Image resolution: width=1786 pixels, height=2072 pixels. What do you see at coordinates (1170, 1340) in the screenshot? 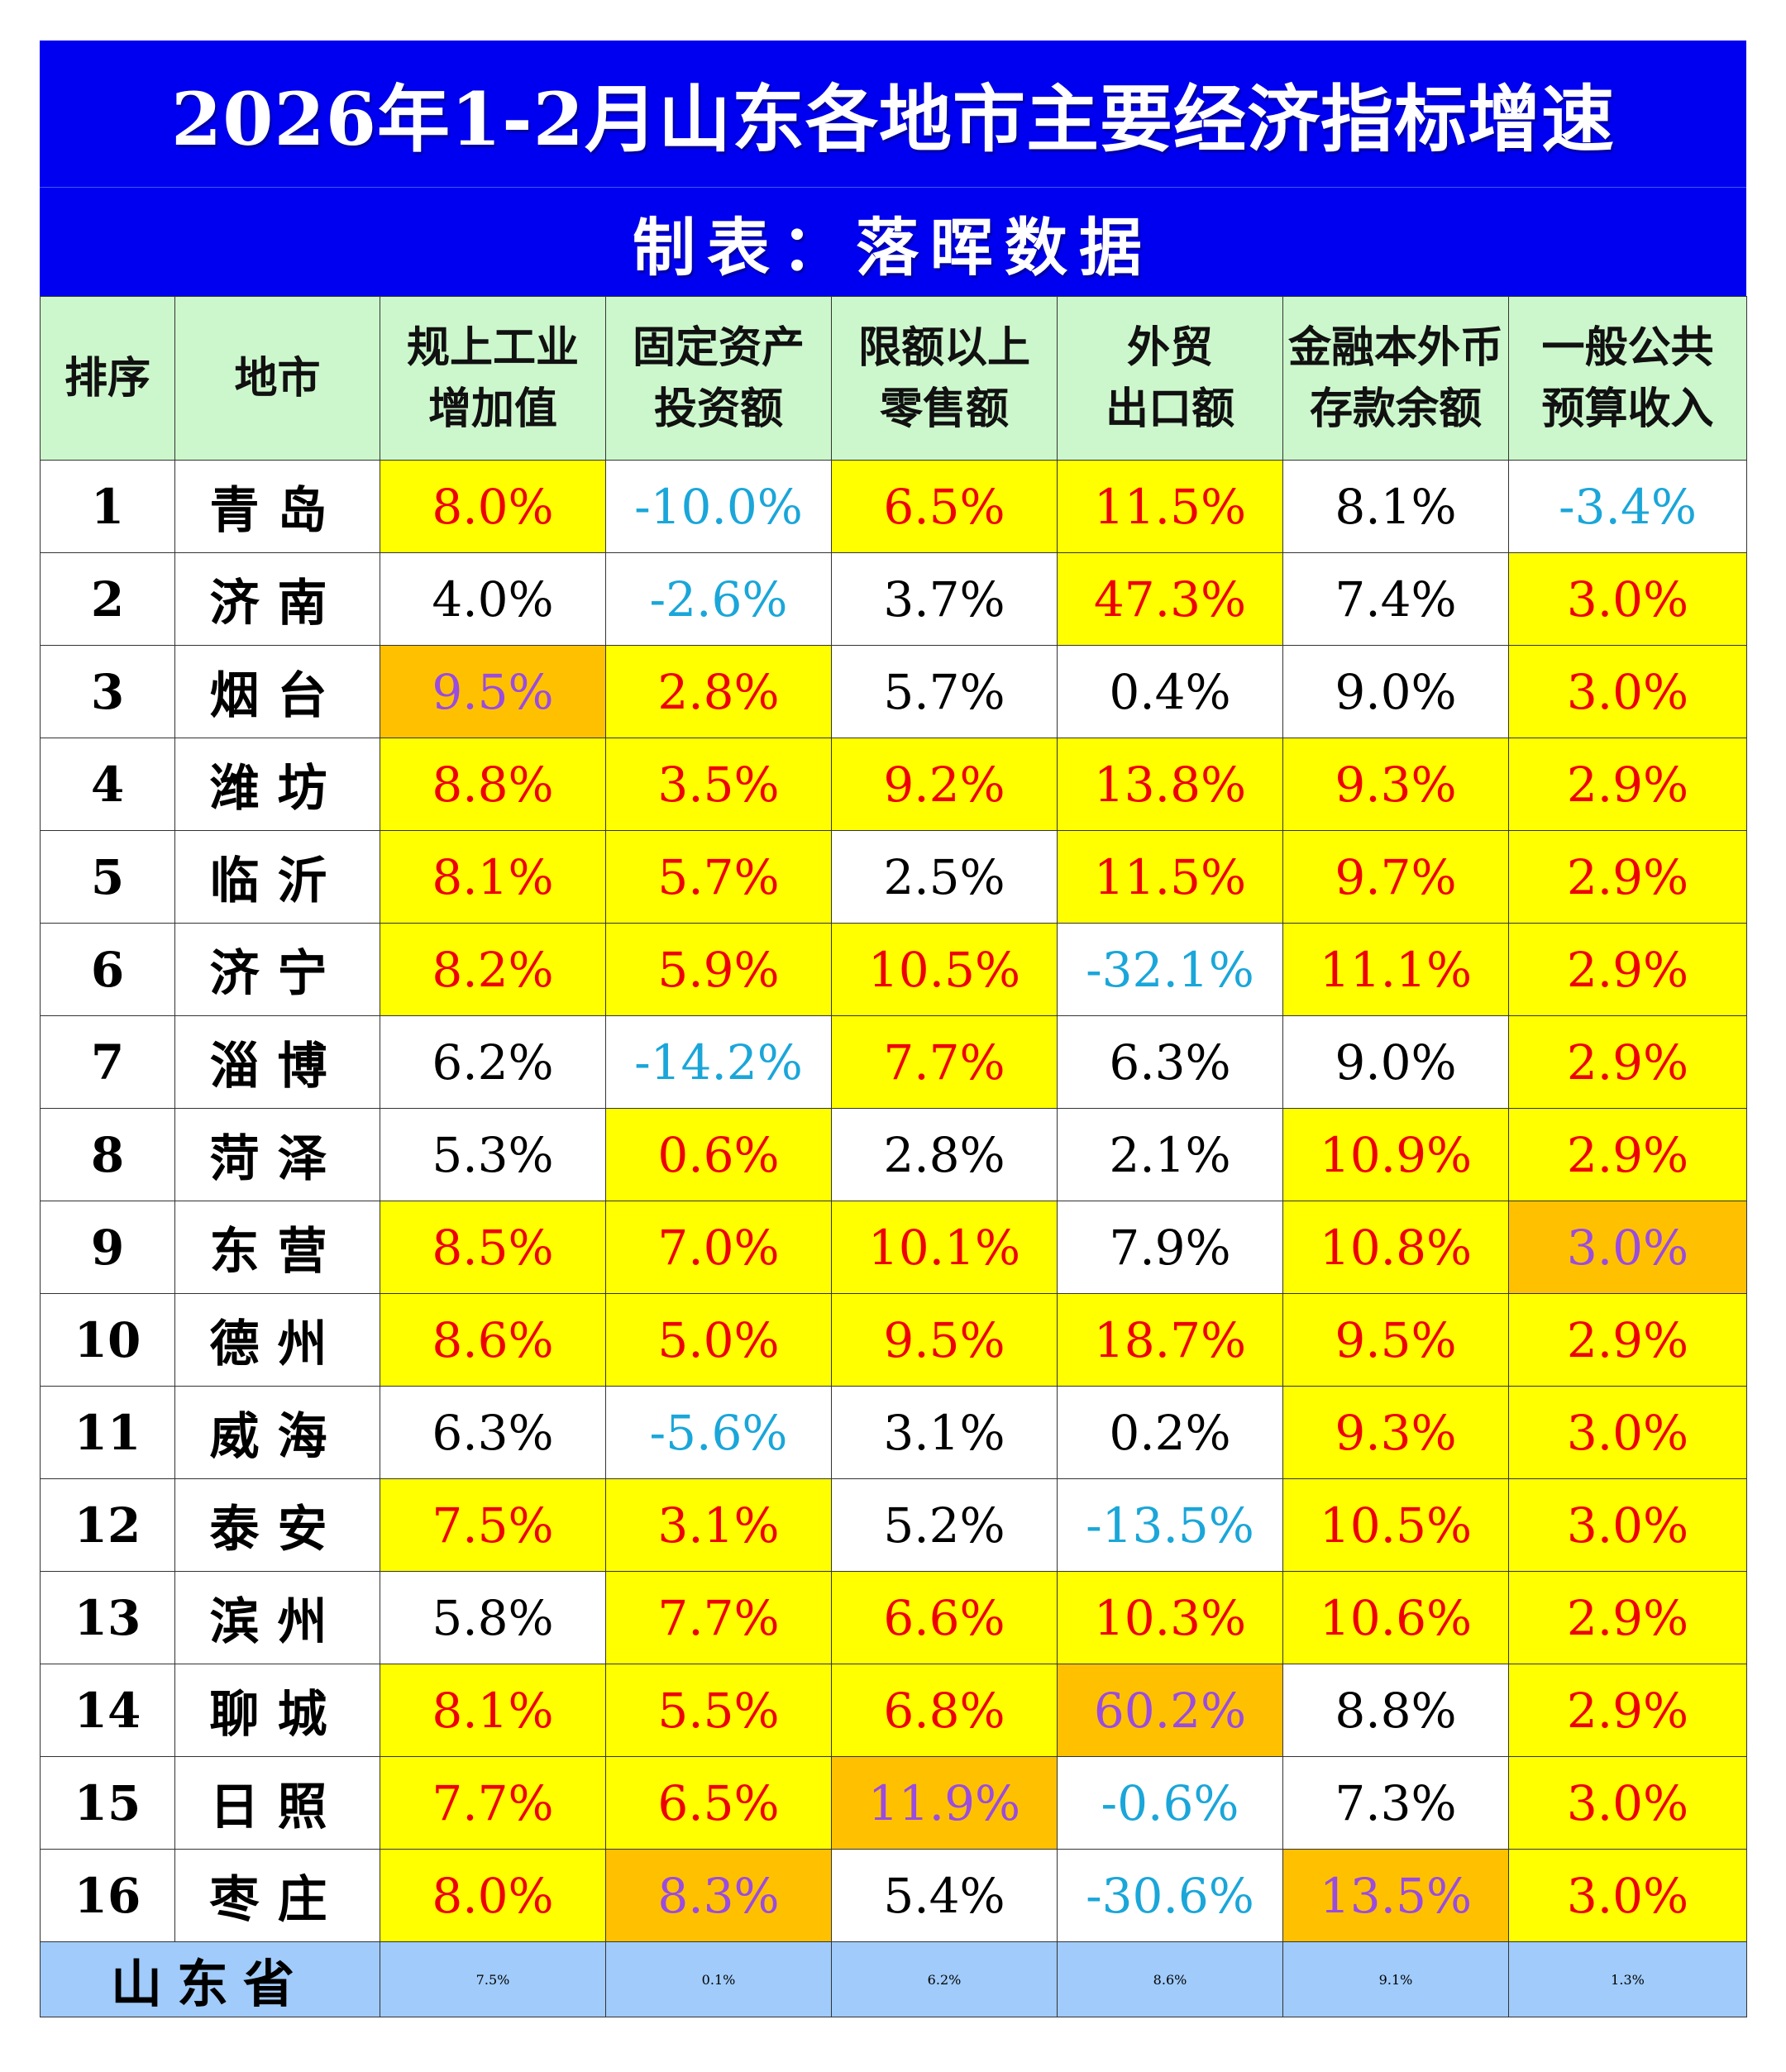
I see `value-cell: 18.7%` at bounding box center [1170, 1340].